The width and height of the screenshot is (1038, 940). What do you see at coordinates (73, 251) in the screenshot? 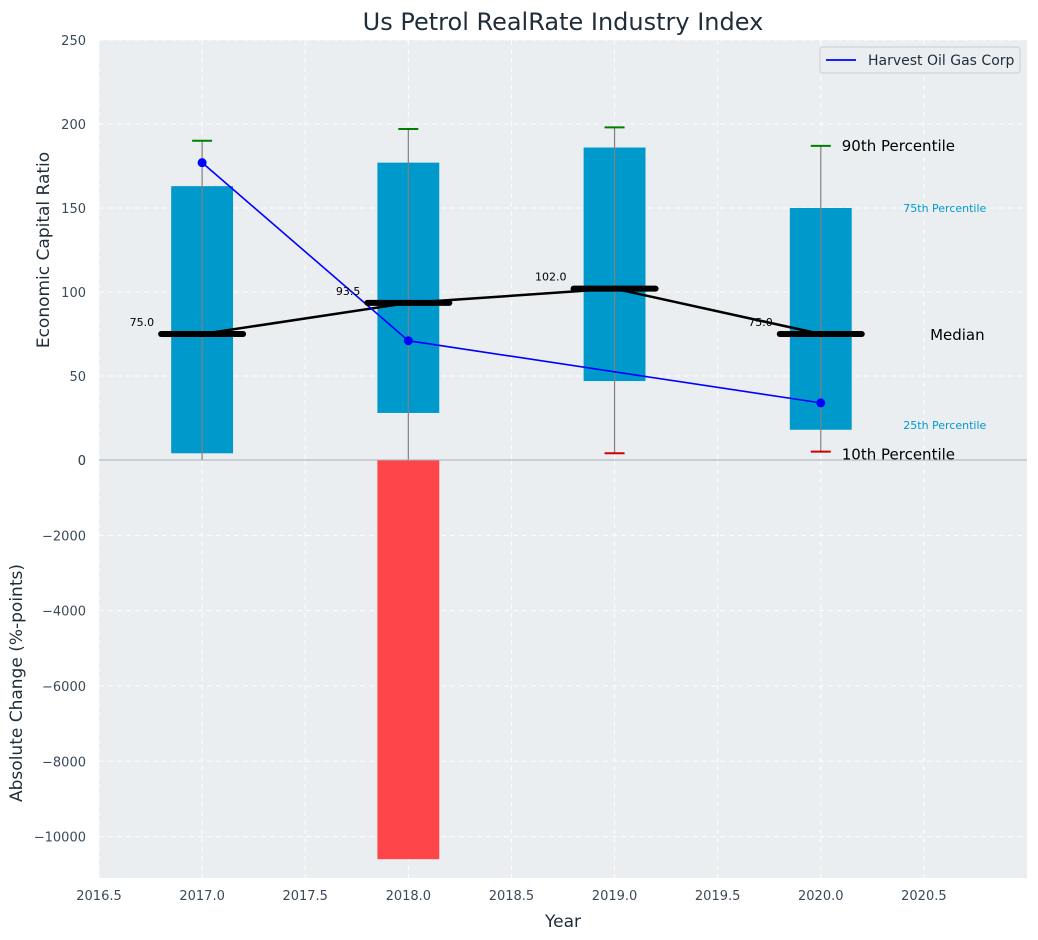
I see `top-y-ticks: 0 50 100 150 200 250` at bounding box center [73, 251].